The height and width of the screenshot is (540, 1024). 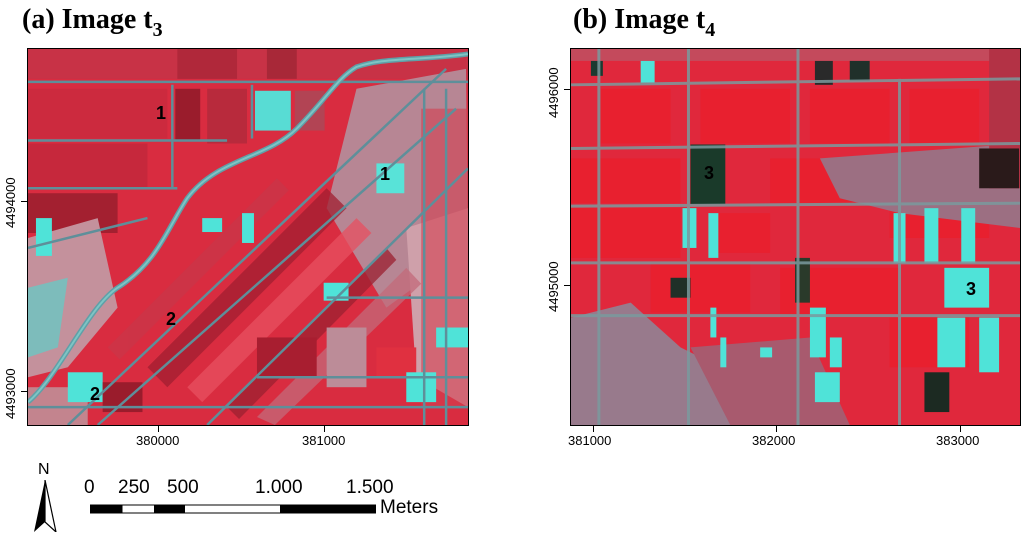 What do you see at coordinates (639, 19) in the screenshot?
I see `panel-b-title-text: (b) Image t` at bounding box center [639, 19].